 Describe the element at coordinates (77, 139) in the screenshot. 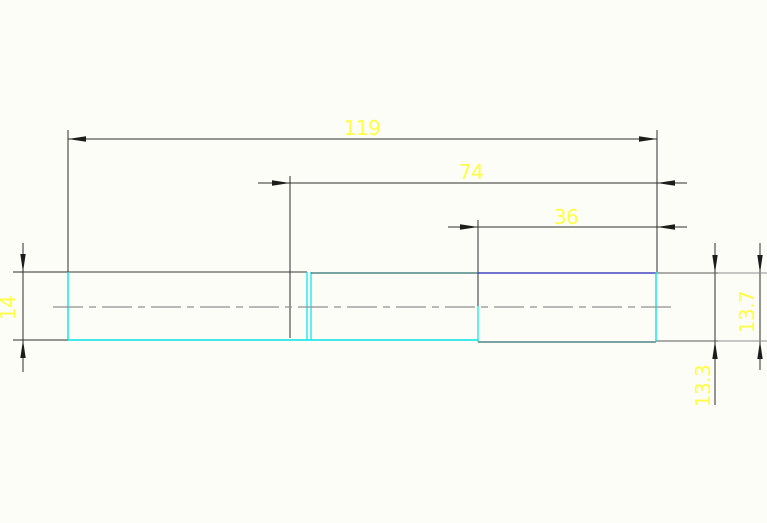

I see `arrow-119-left` at that location.